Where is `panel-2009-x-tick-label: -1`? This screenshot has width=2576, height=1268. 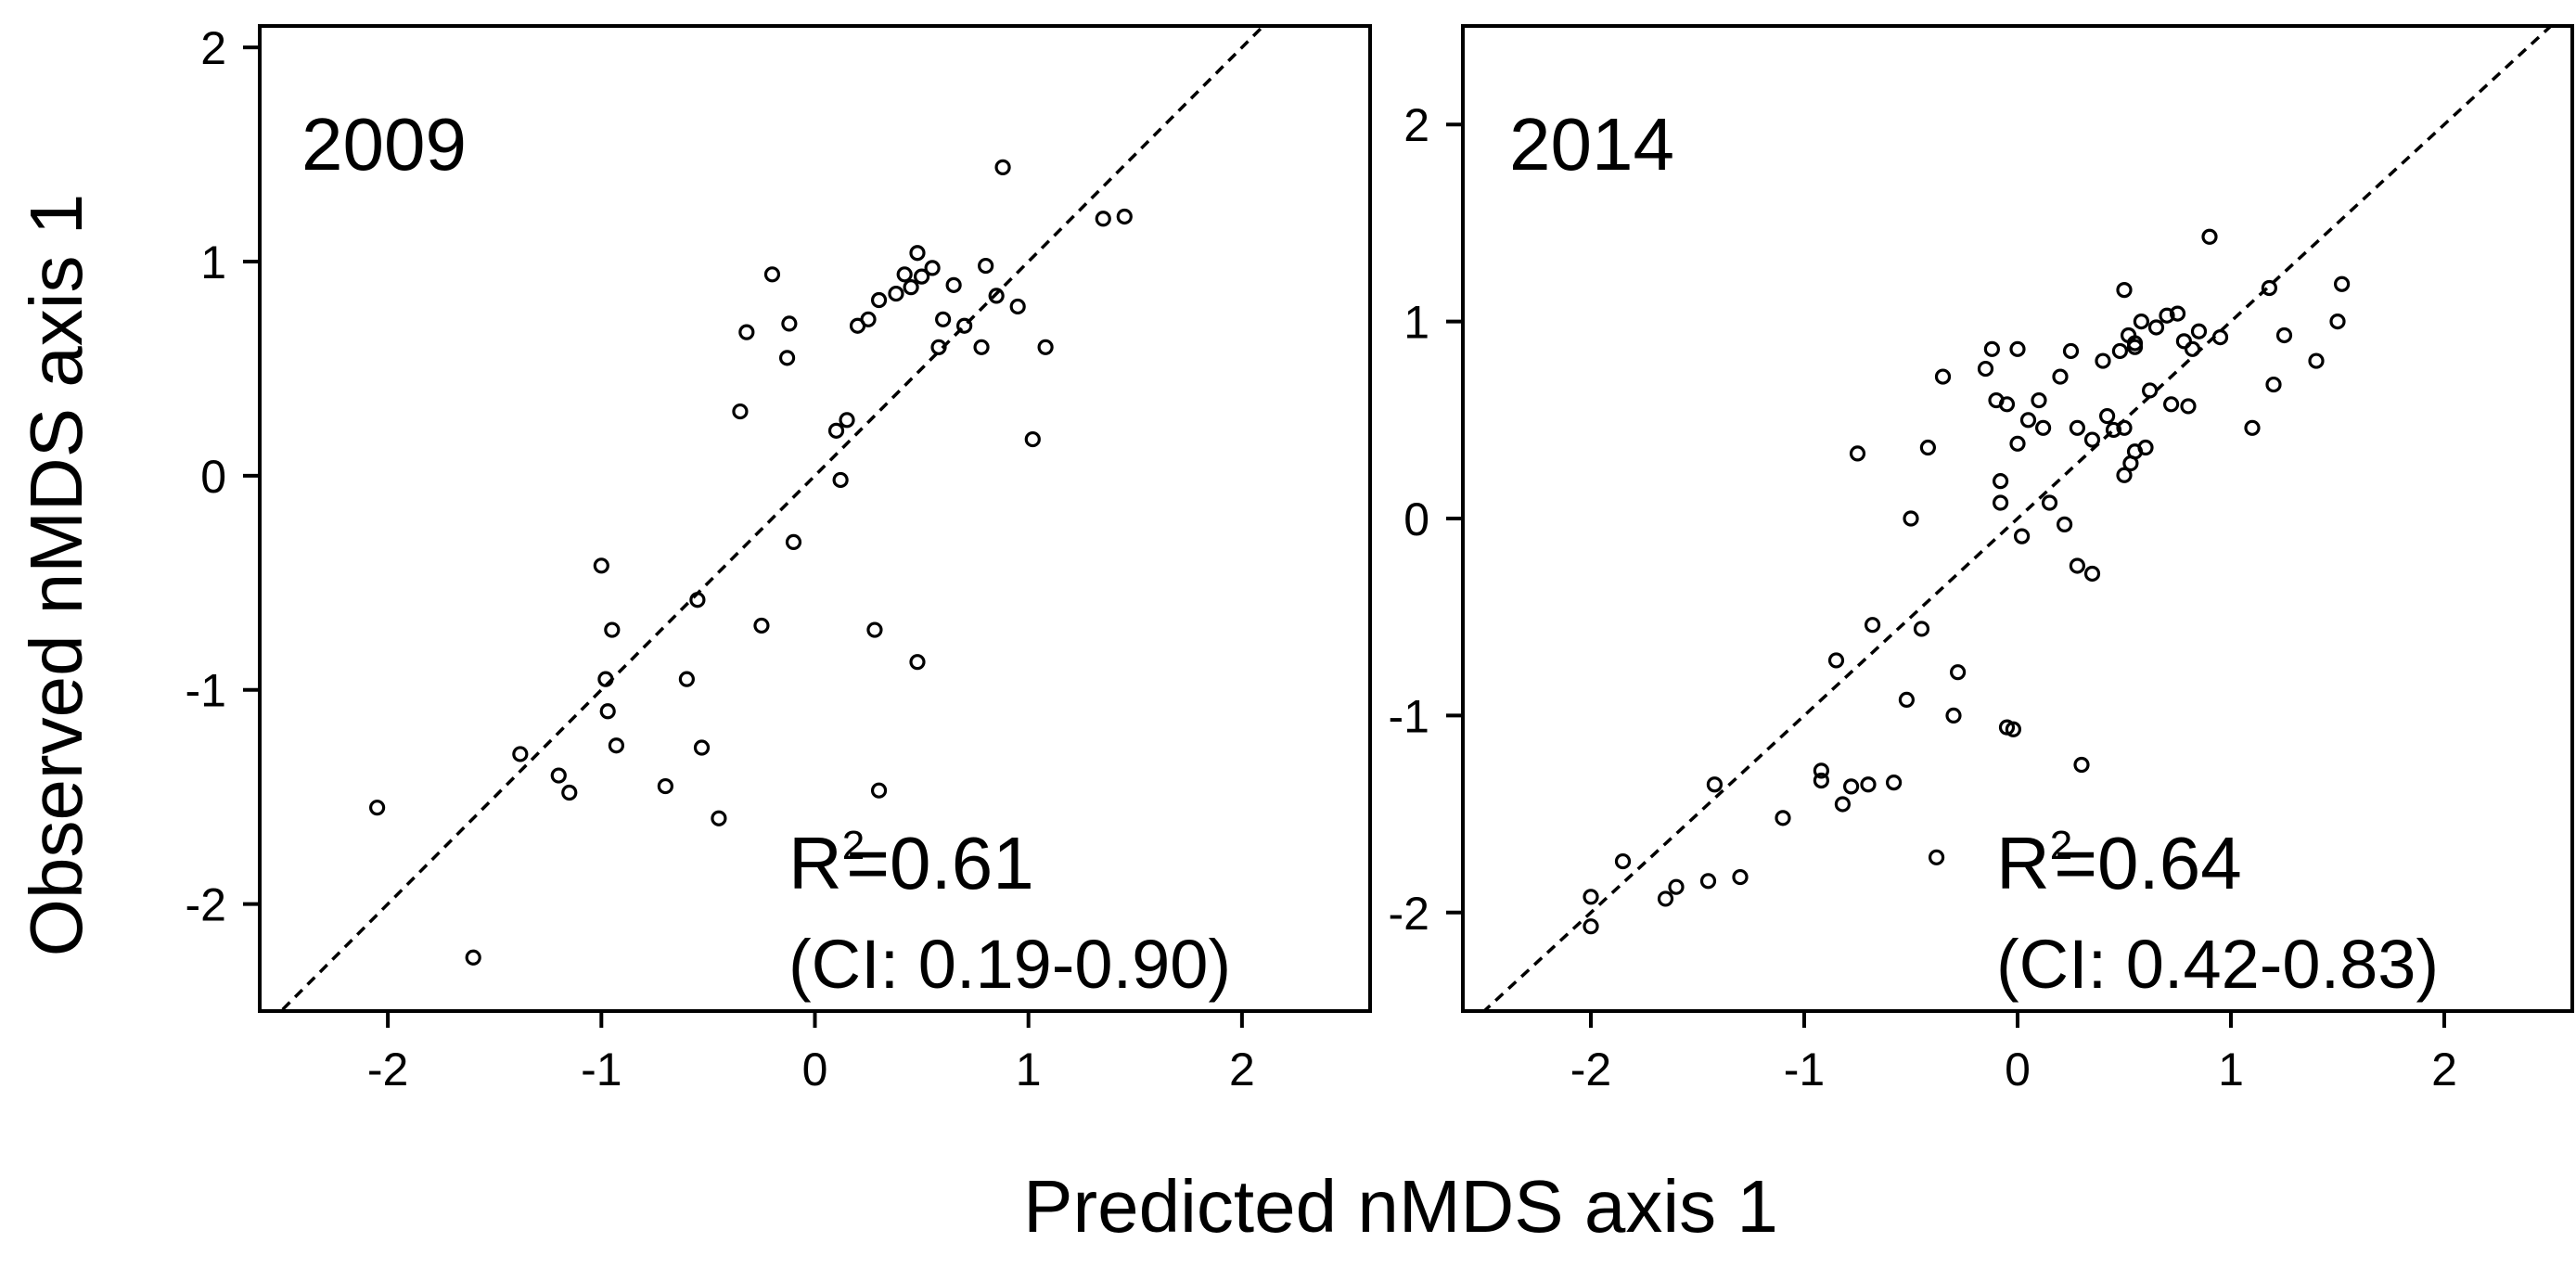
panel-2009-x-tick-label: -1 is located at coordinates (601, 1069).